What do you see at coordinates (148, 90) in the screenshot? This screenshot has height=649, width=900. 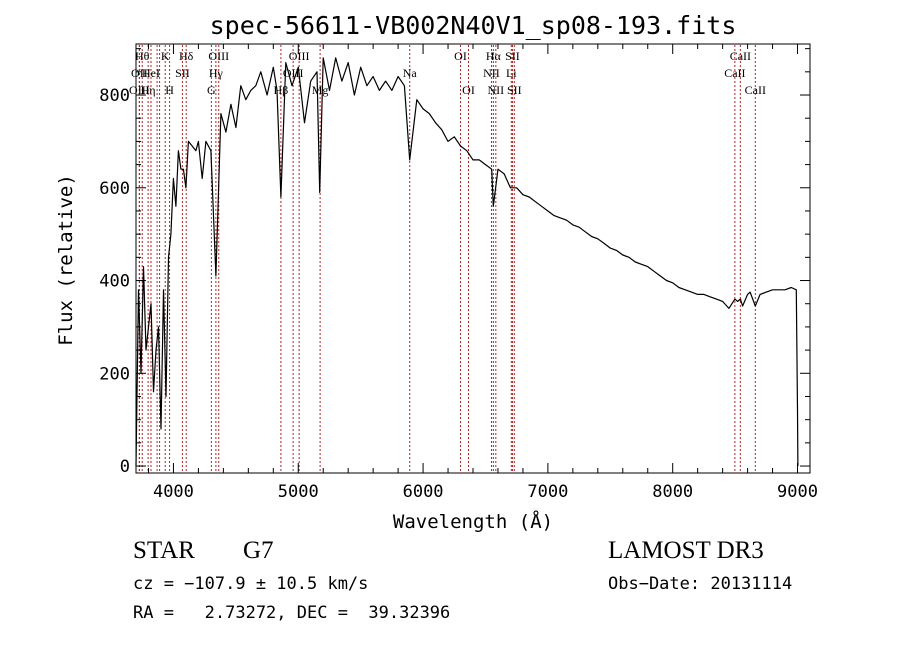 I see `line-marker-label: Hη` at bounding box center [148, 90].